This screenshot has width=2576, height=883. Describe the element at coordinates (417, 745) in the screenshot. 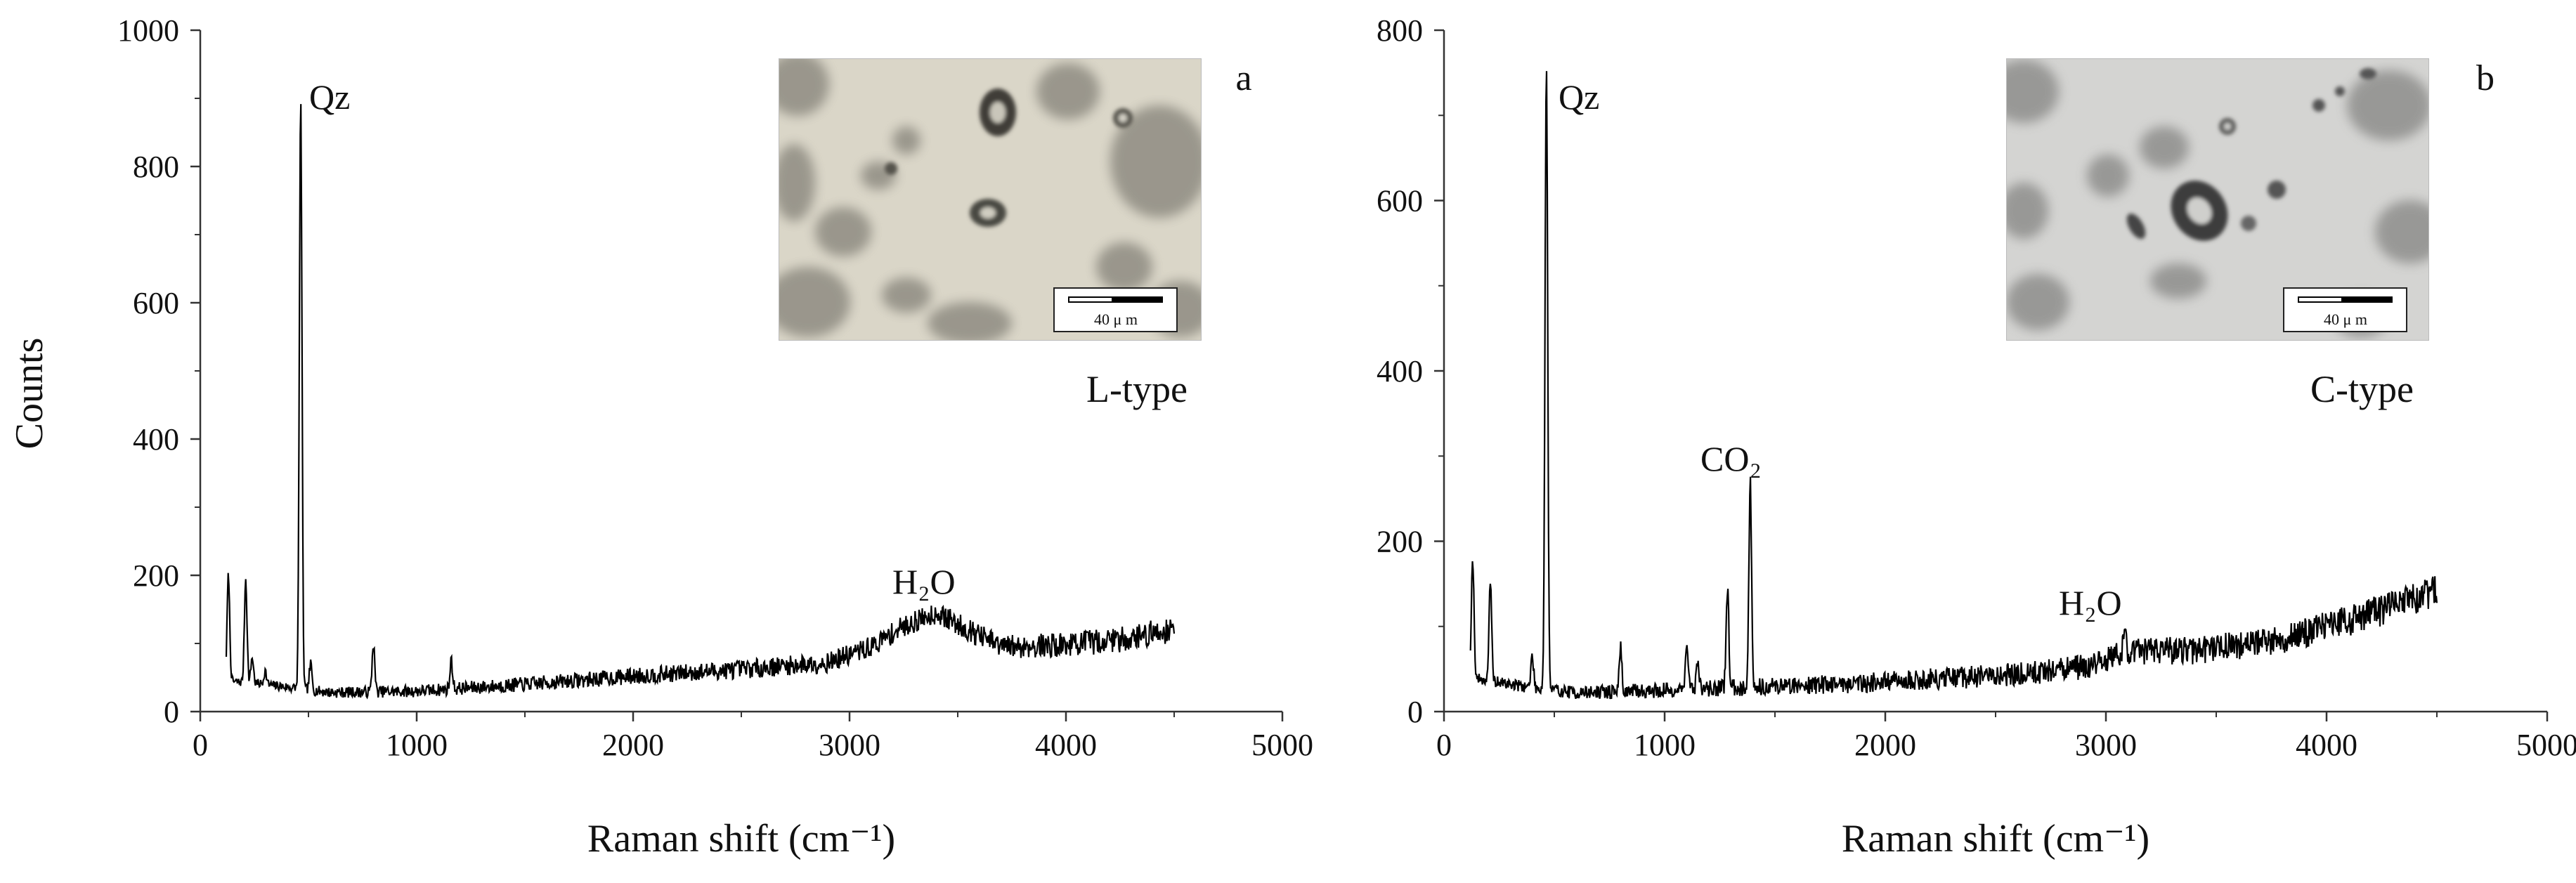

I see `panel-a-x-tick-label: 1000` at that location.